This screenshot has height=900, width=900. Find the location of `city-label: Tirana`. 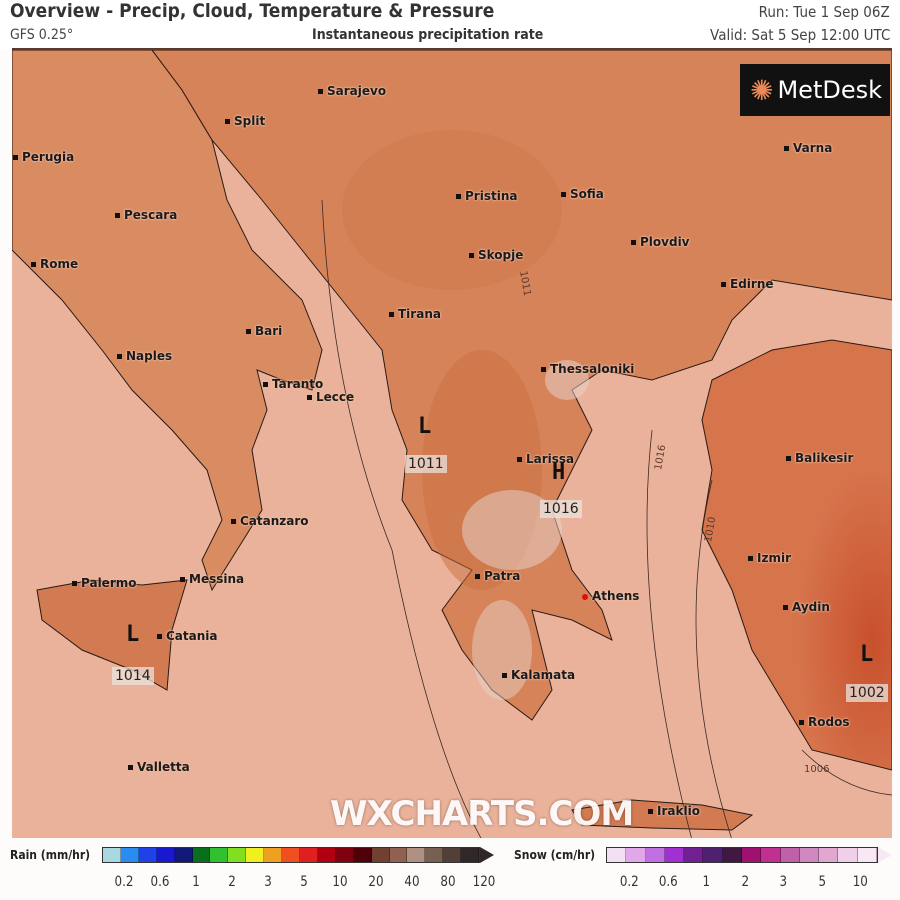

city-label: Tirana is located at coordinates (415, 314).